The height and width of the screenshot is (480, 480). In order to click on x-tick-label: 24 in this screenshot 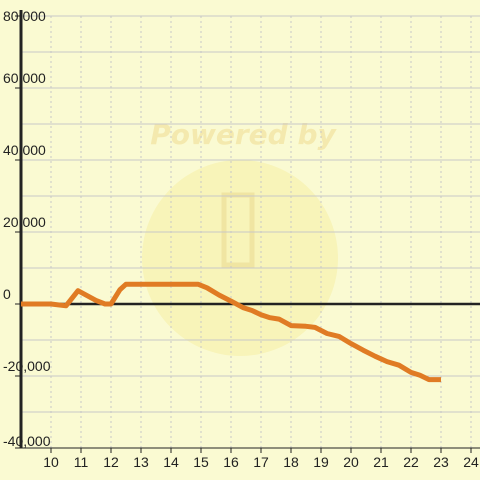, I will do `click(471, 462)`.